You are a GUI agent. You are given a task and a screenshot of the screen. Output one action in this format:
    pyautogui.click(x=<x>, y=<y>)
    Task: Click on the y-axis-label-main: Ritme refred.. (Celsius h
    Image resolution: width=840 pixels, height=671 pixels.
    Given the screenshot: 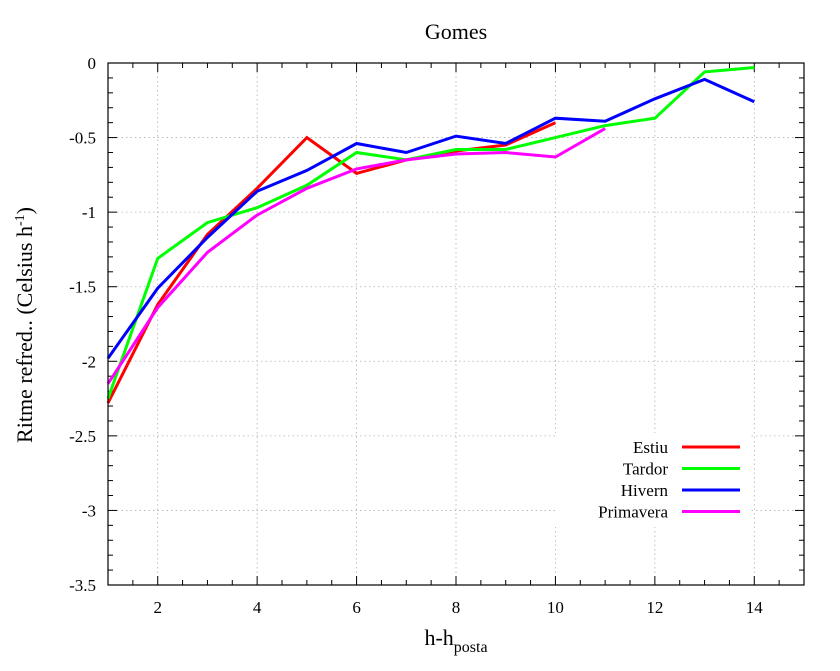 What is the action you would take?
    pyautogui.click(x=24, y=334)
    